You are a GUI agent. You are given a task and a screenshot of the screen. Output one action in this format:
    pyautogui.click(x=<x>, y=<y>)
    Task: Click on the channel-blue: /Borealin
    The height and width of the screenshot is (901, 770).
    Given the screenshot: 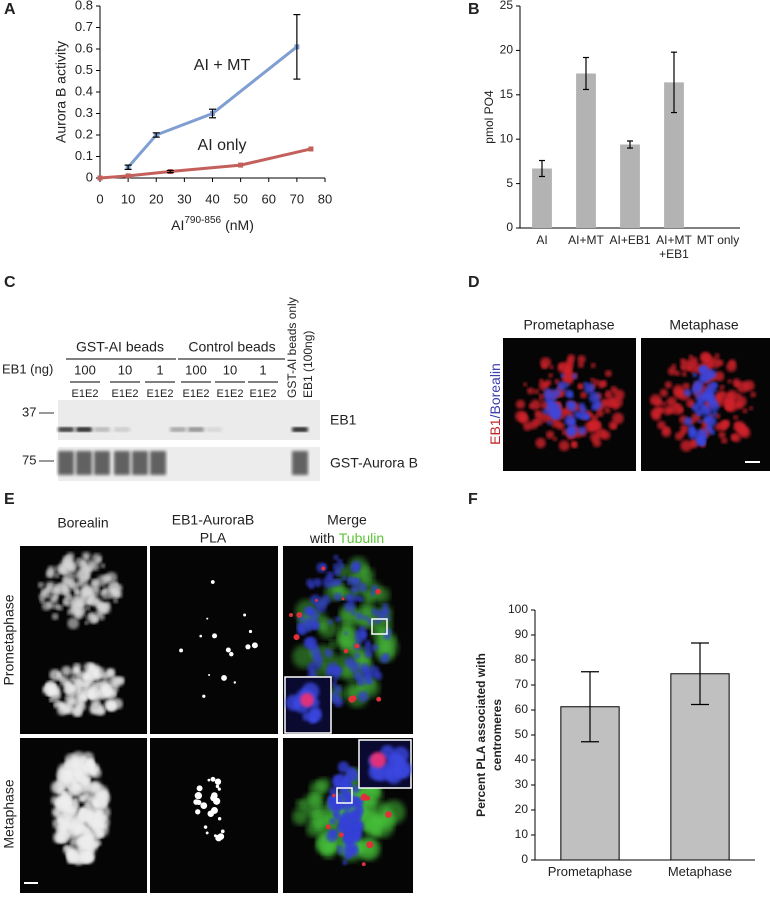 What is the action you would take?
    pyautogui.click(x=495, y=390)
    